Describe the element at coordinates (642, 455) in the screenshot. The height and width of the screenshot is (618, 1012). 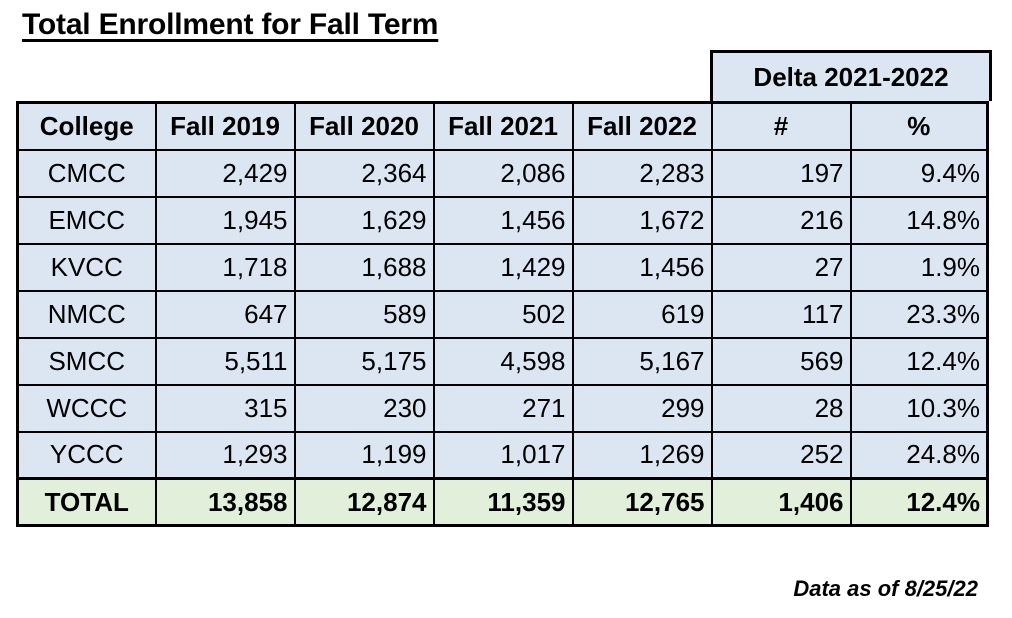
I see `cell-fall-2022: 1,269` at that location.